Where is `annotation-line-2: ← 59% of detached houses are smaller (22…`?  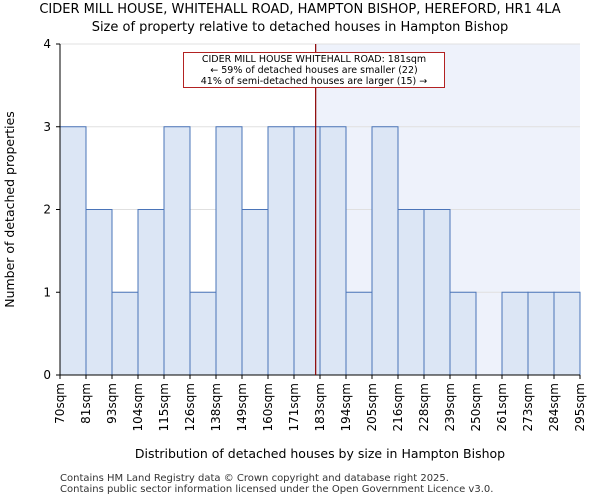 annotation-line-2: ← 59% of detached houses are smaller (22… is located at coordinates (314, 70).